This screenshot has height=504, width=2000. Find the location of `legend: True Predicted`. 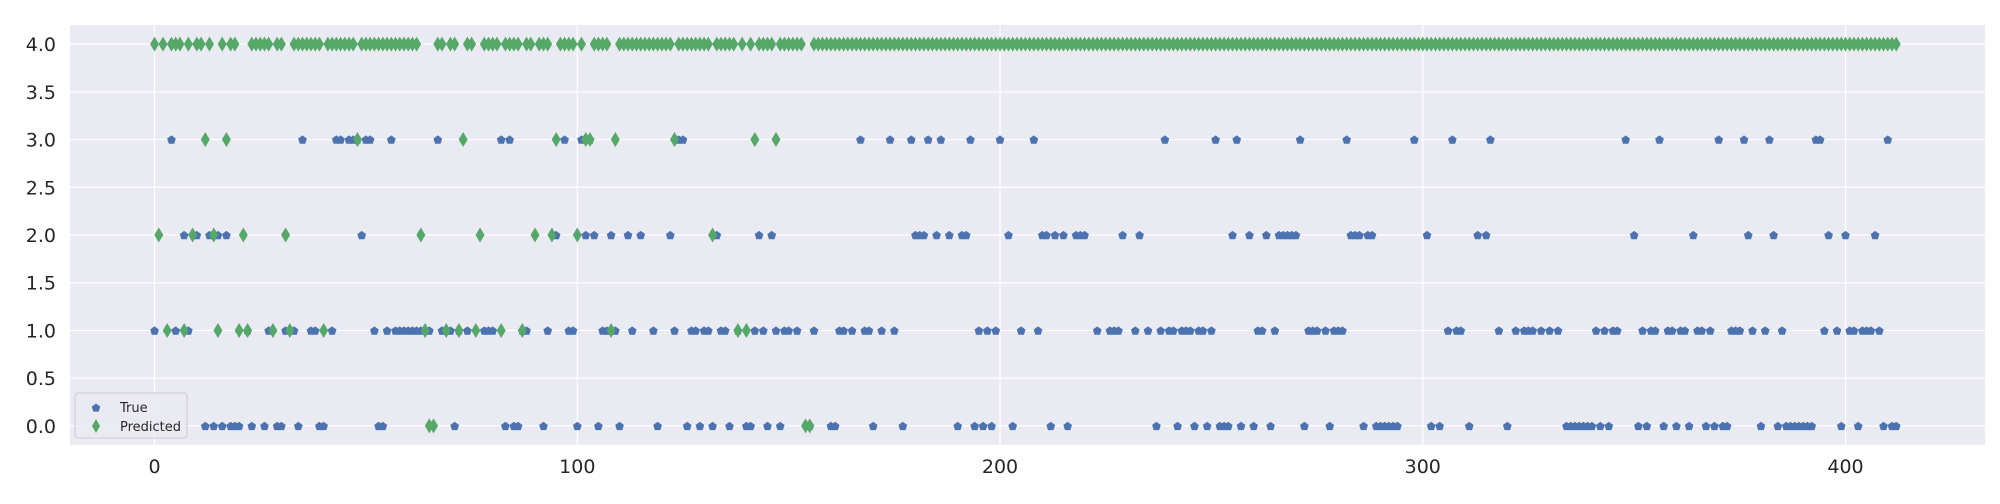

legend: True Predicted is located at coordinates (131, 415).